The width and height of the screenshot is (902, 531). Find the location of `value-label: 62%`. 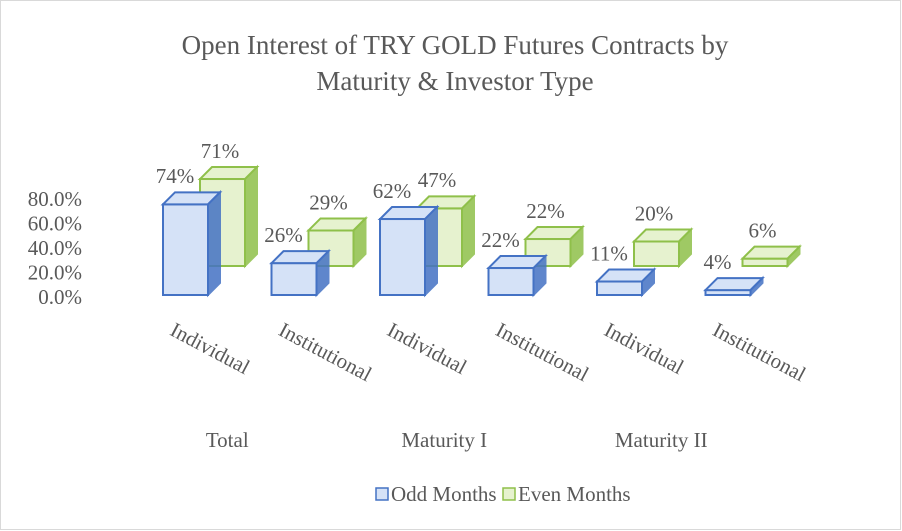

value-label: 62% is located at coordinates (392, 191).